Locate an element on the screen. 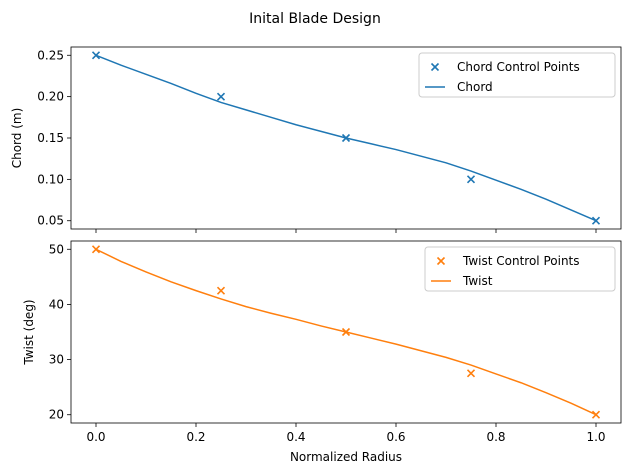  chord-legend: Chord Control Points Chord is located at coordinates (517, 75).